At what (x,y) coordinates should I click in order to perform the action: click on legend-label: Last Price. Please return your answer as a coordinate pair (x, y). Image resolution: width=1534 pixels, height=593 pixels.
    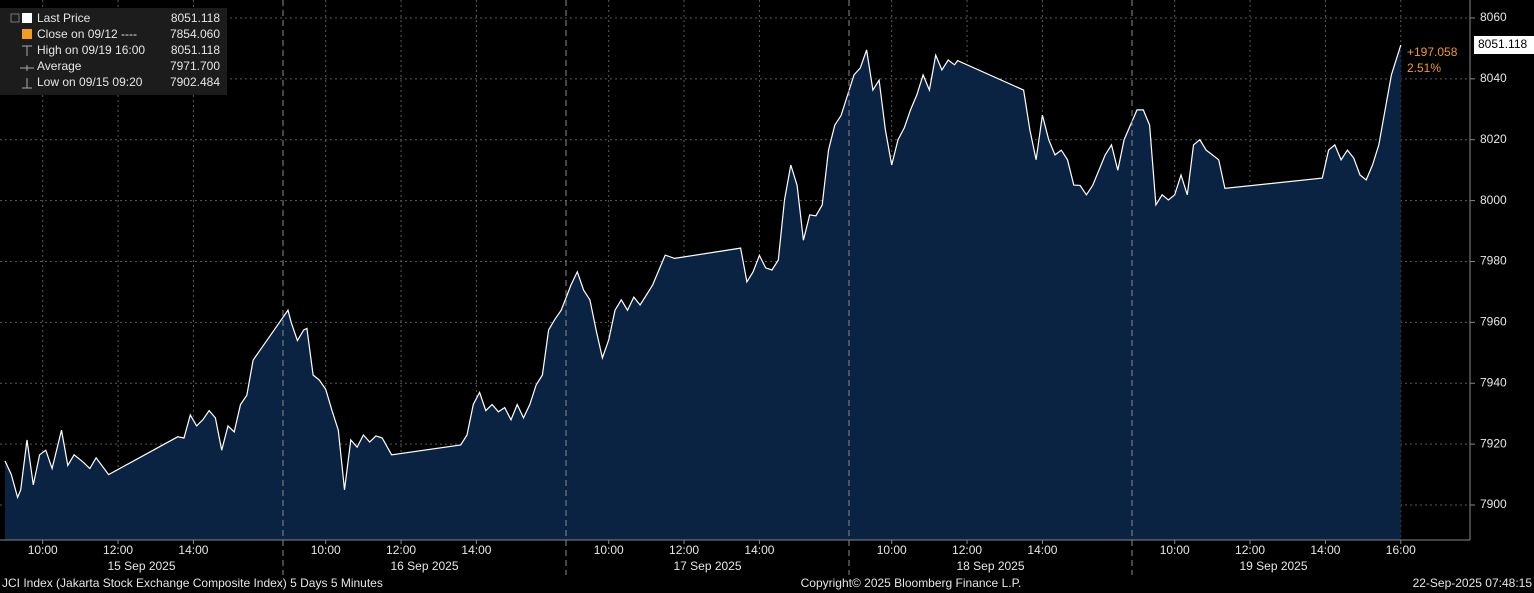
    Looking at the image, I should click on (64, 18).